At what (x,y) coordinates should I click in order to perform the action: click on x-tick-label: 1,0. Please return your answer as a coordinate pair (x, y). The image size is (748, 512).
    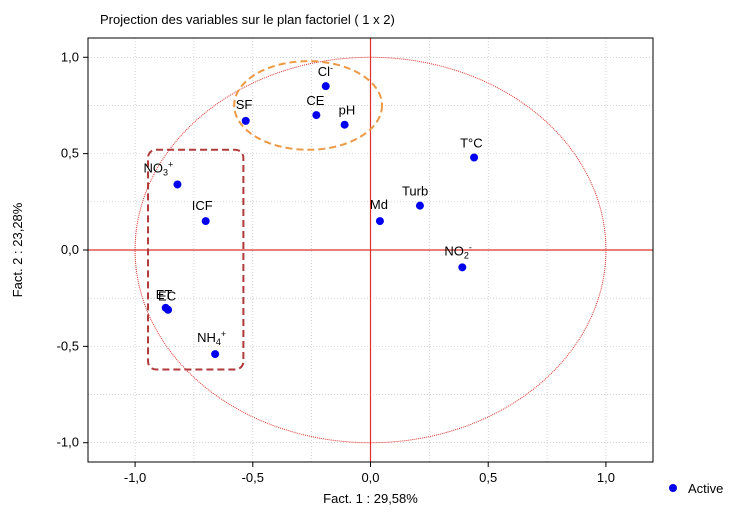
    Looking at the image, I should click on (606, 477).